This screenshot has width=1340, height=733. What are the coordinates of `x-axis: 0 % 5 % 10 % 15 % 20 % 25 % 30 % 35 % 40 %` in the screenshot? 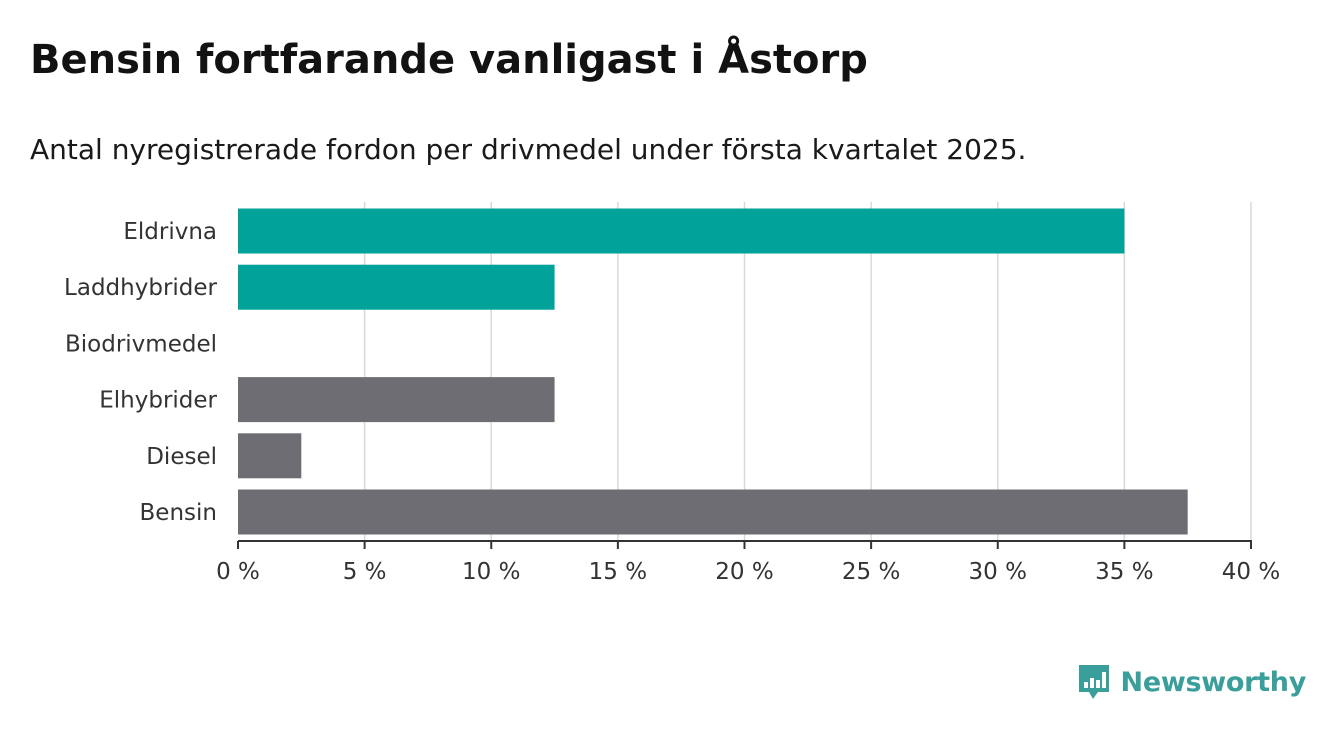 It's located at (748, 562).